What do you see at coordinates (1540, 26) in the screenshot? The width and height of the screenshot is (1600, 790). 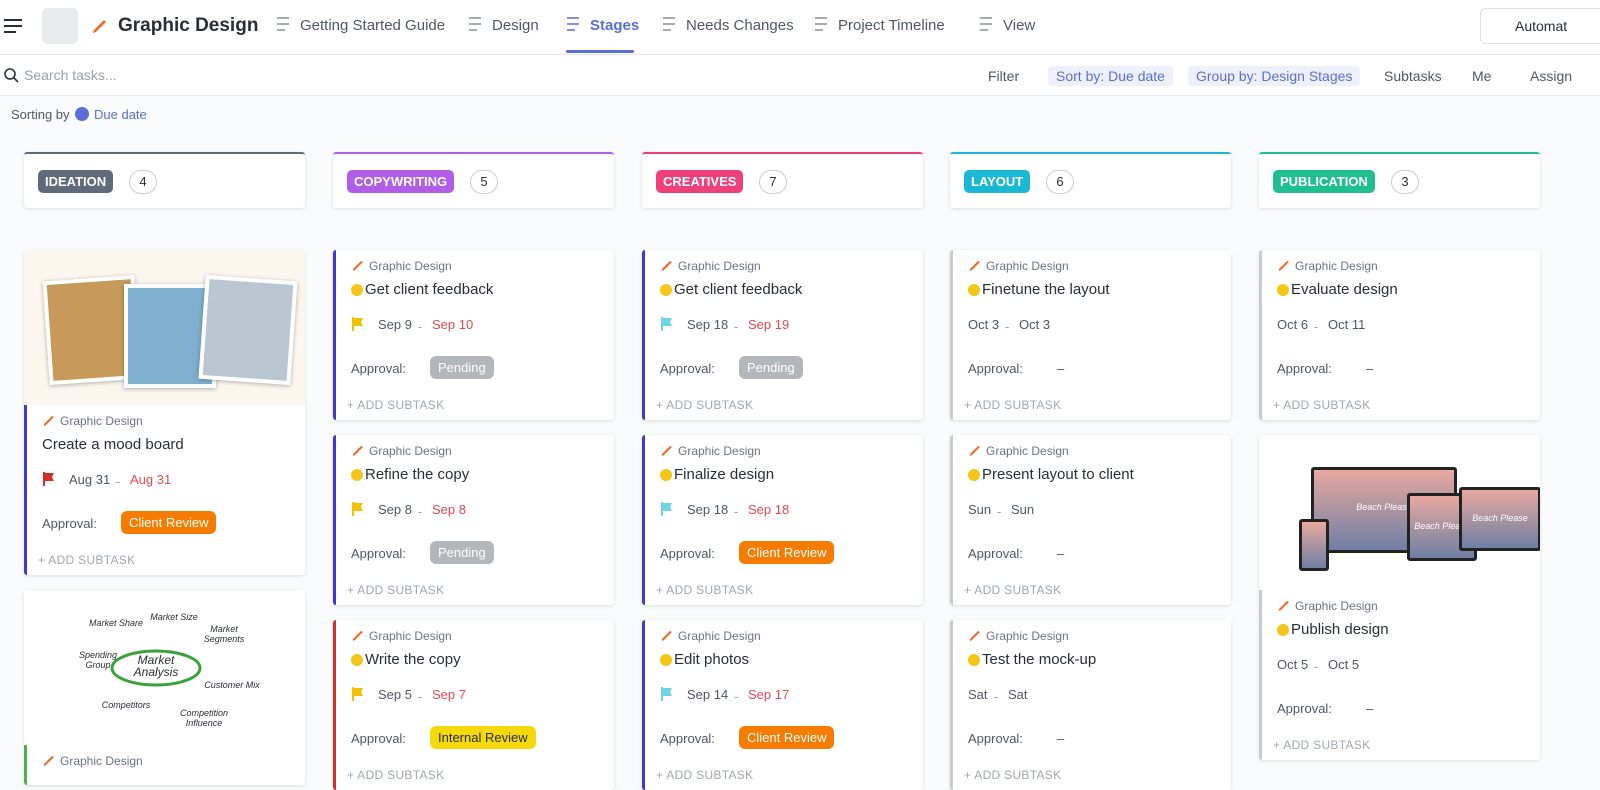 I see `automations-button: Automat` at bounding box center [1540, 26].